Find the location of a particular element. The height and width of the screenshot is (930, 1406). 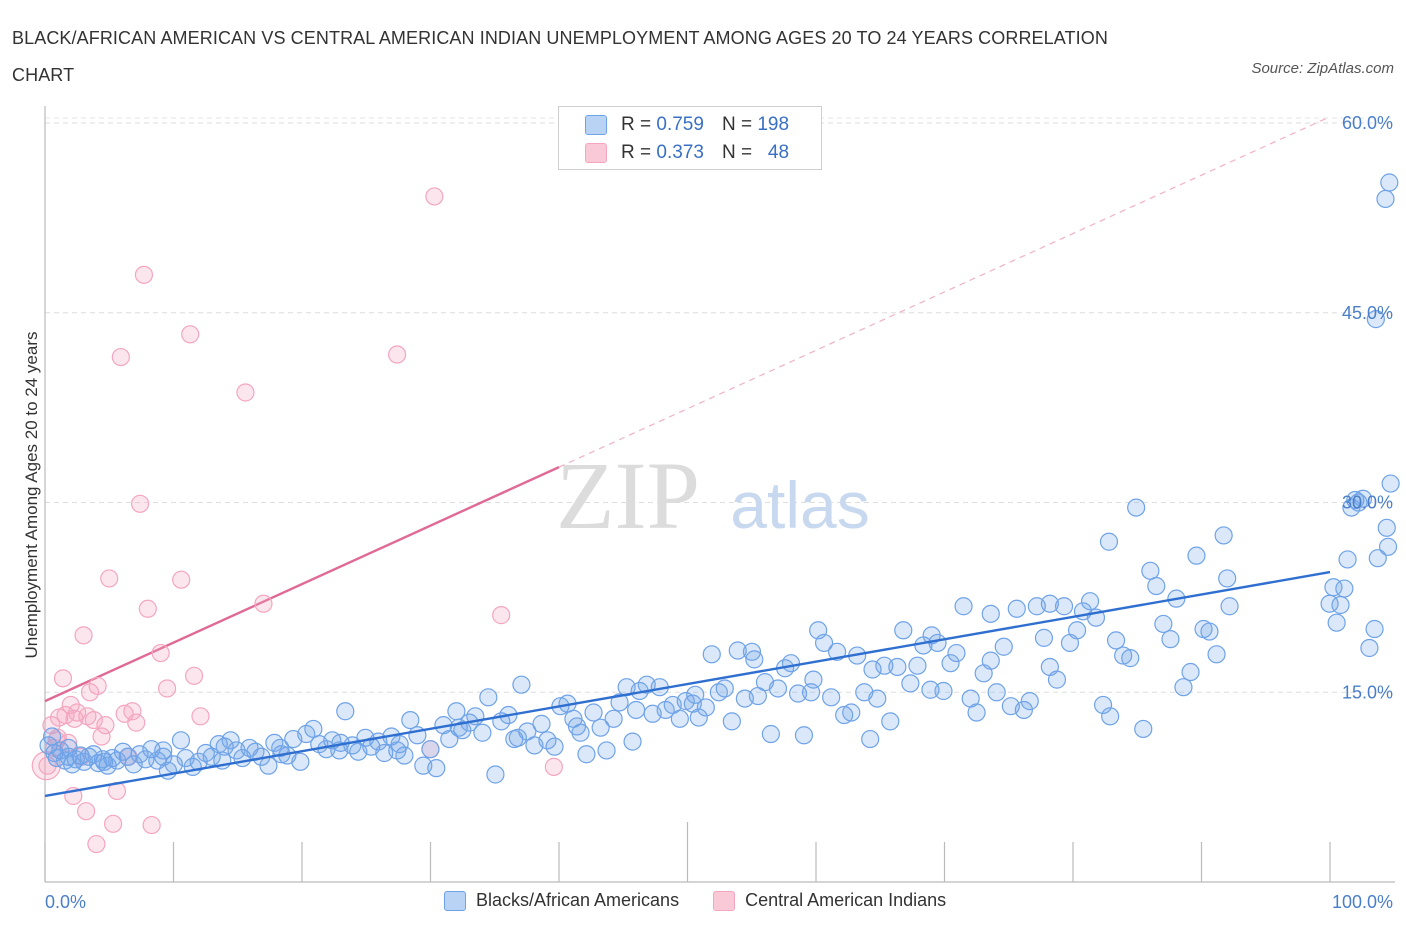

legend-label-central: Central American Indians is located at coordinates (846, 900).